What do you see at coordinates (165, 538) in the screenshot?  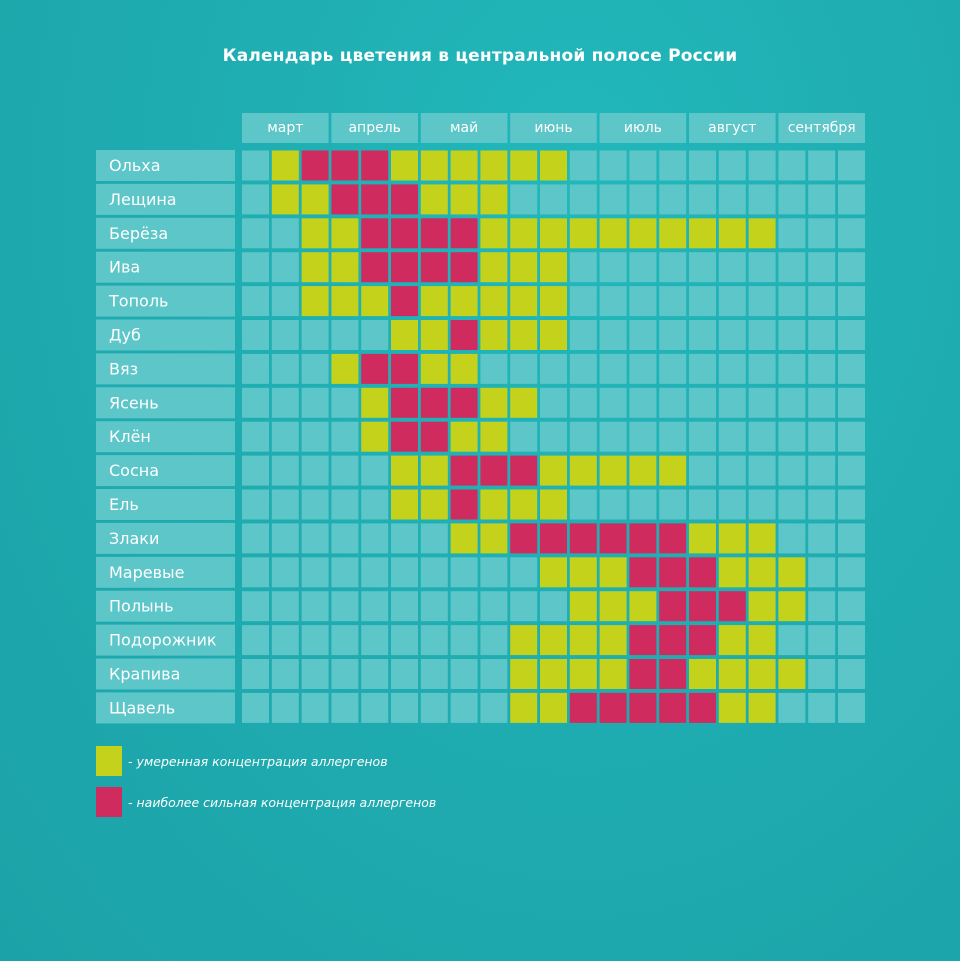 I see `row-label-bg` at bounding box center [165, 538].